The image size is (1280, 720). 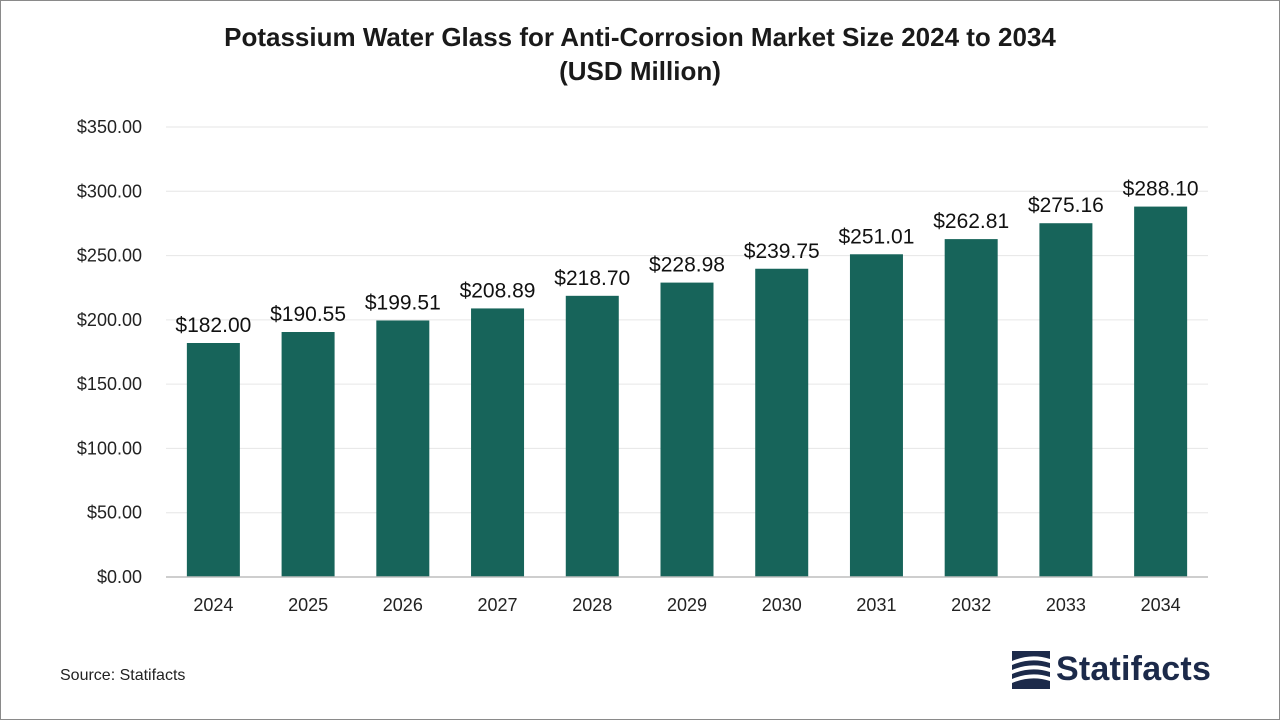 I want to click on x-tick-label: 2031, so click(x=876, y=605).